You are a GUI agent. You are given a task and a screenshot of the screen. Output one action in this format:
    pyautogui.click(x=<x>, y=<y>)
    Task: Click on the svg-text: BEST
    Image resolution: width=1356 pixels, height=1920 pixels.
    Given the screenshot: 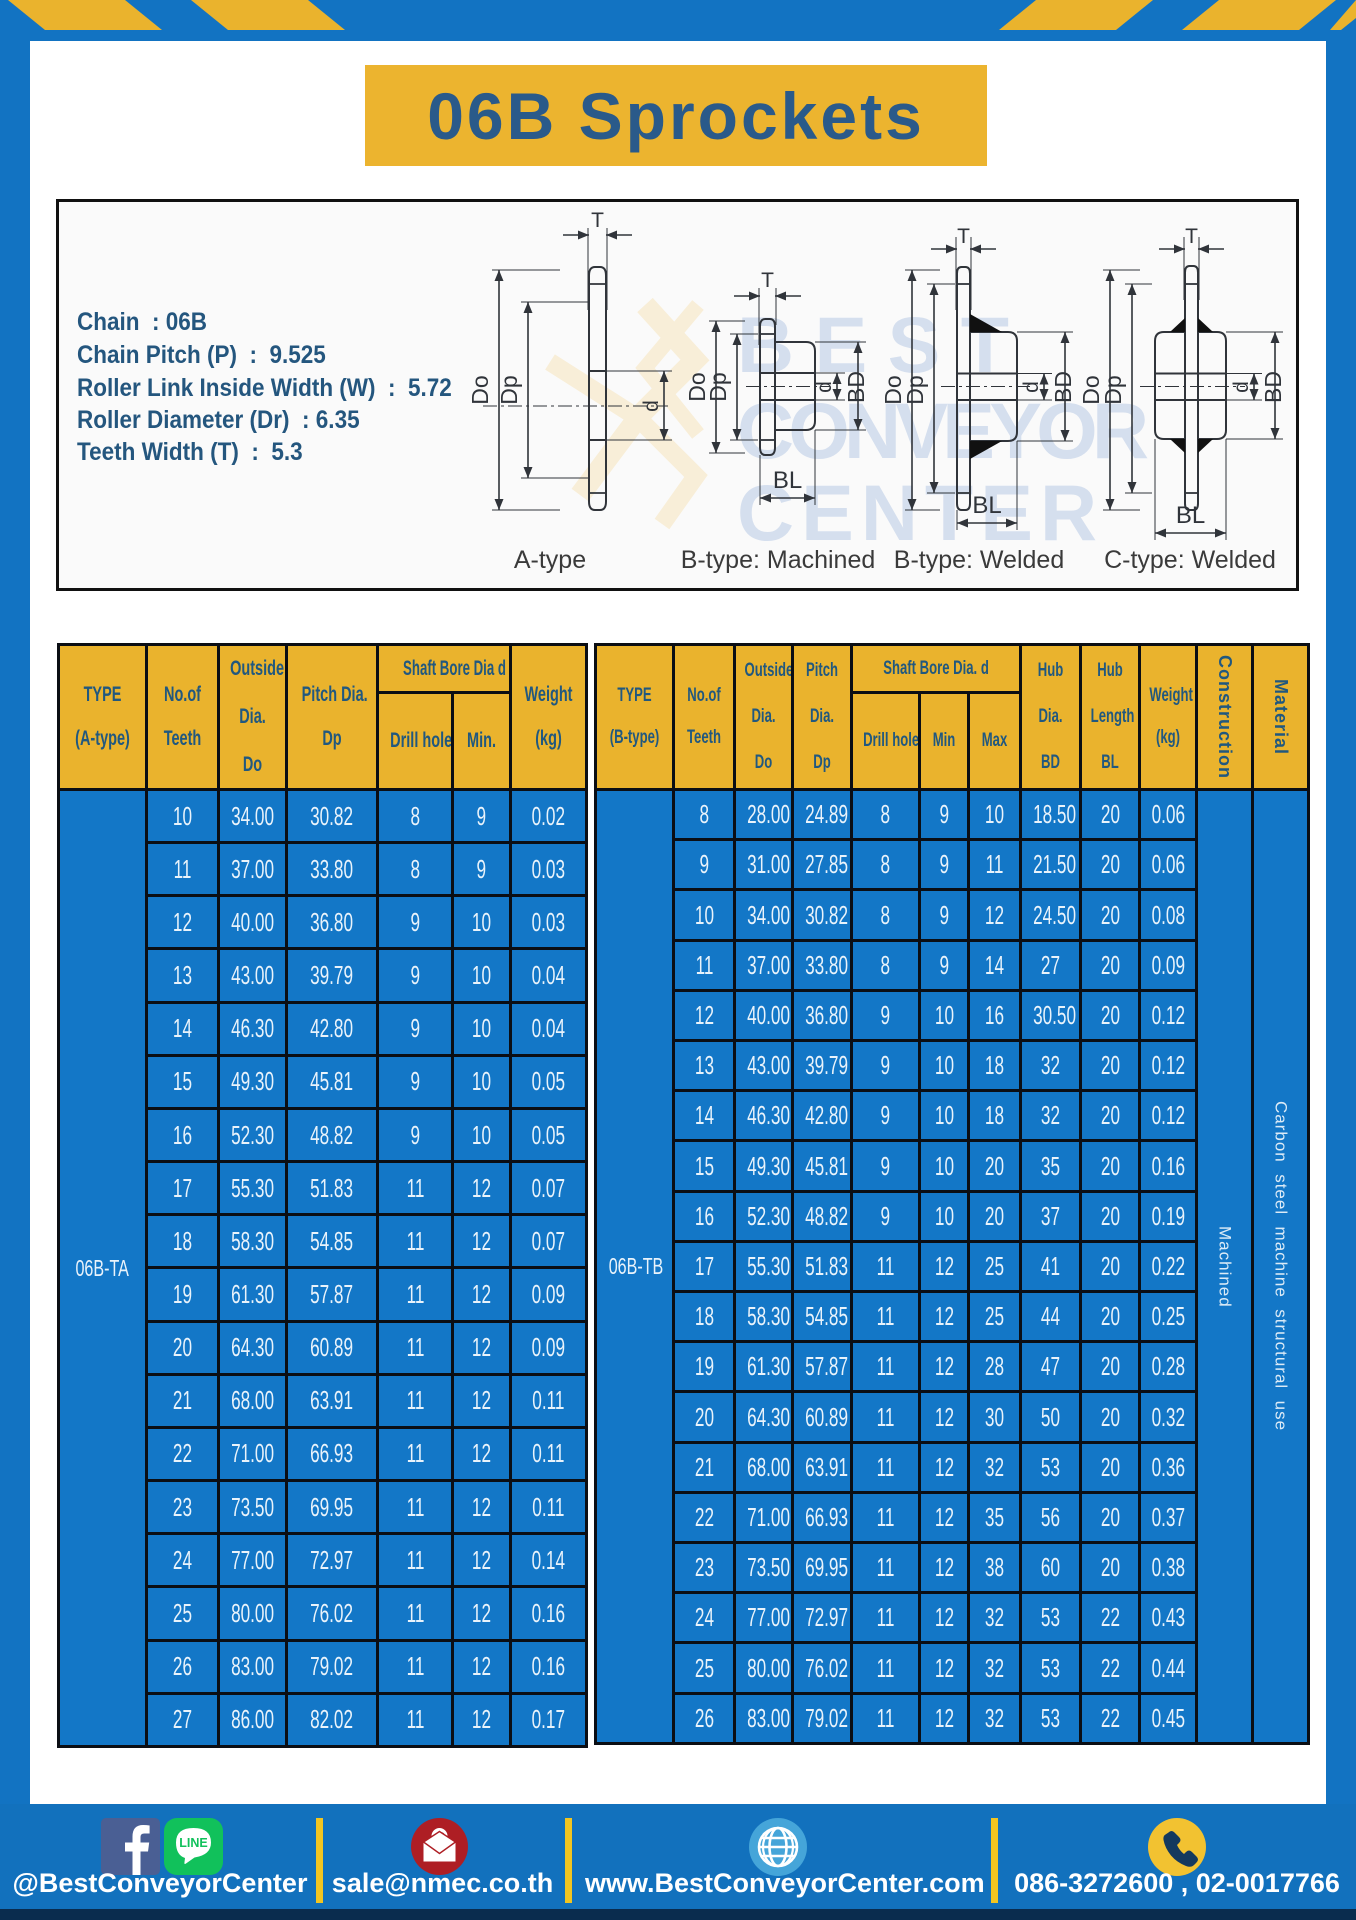 What is the action you would take?
    pyautogui.click(x=873, y=344)
    